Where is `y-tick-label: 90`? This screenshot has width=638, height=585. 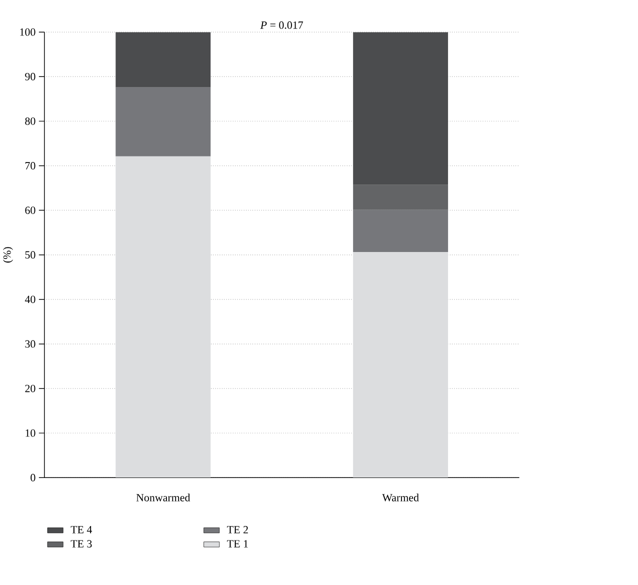 y-tick-label: 90 is located at coordinates (30, 76).